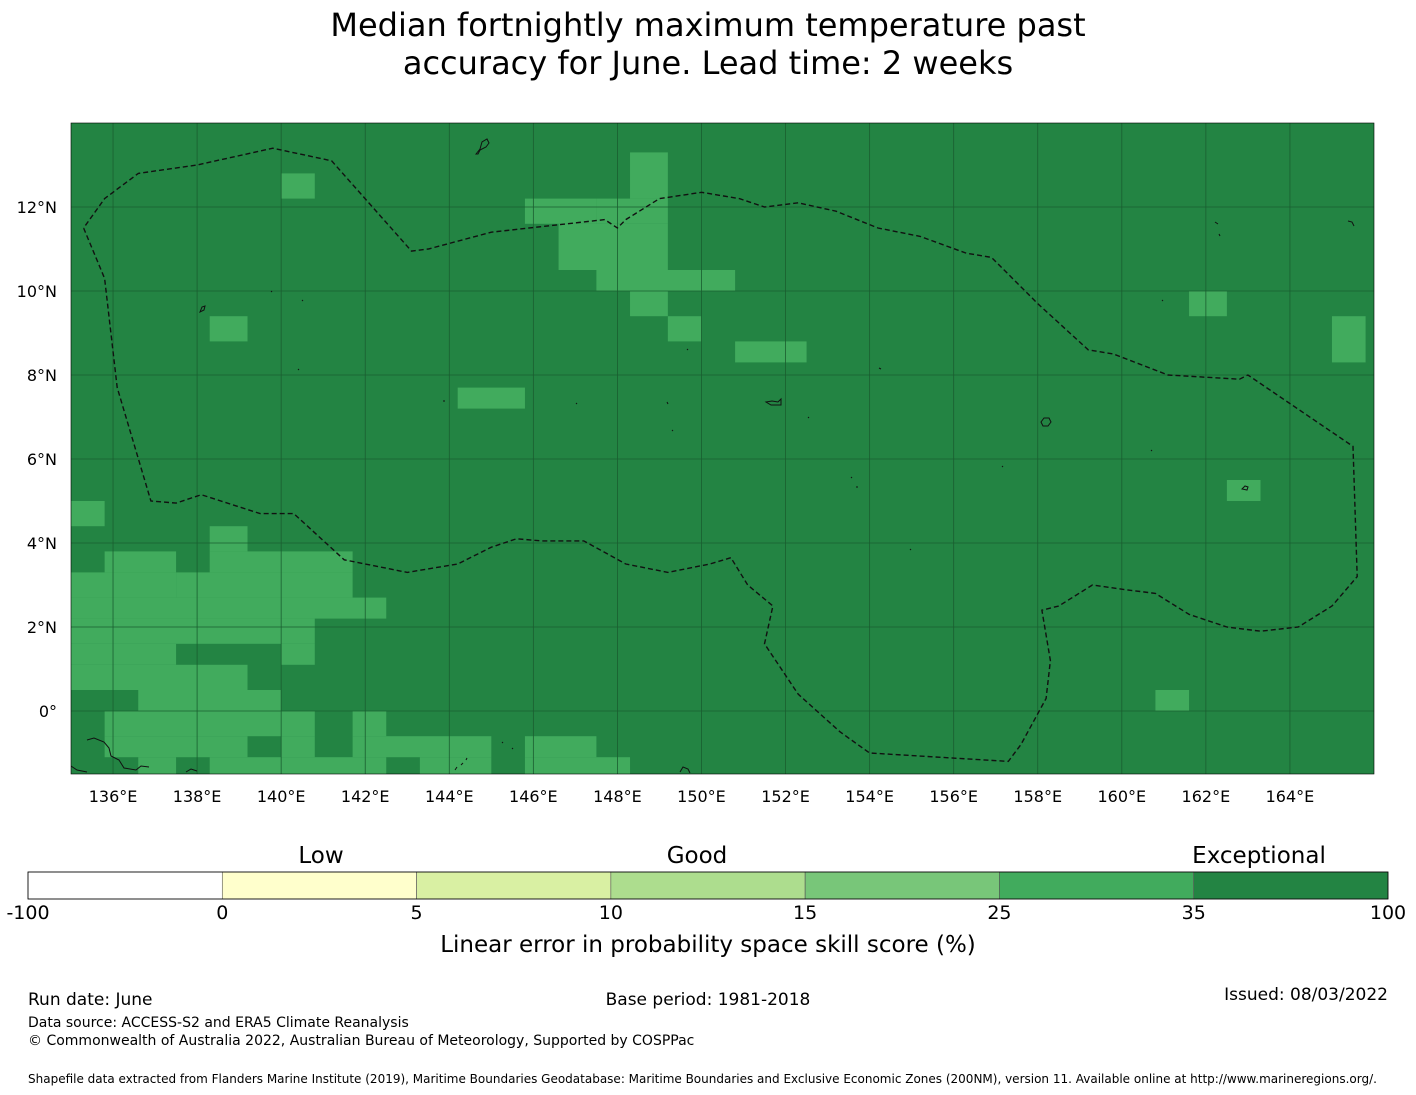  Describe the element at coordinates (37, 207) in the screenshot. I see `latitude-tick-label: 12°N` at that location.